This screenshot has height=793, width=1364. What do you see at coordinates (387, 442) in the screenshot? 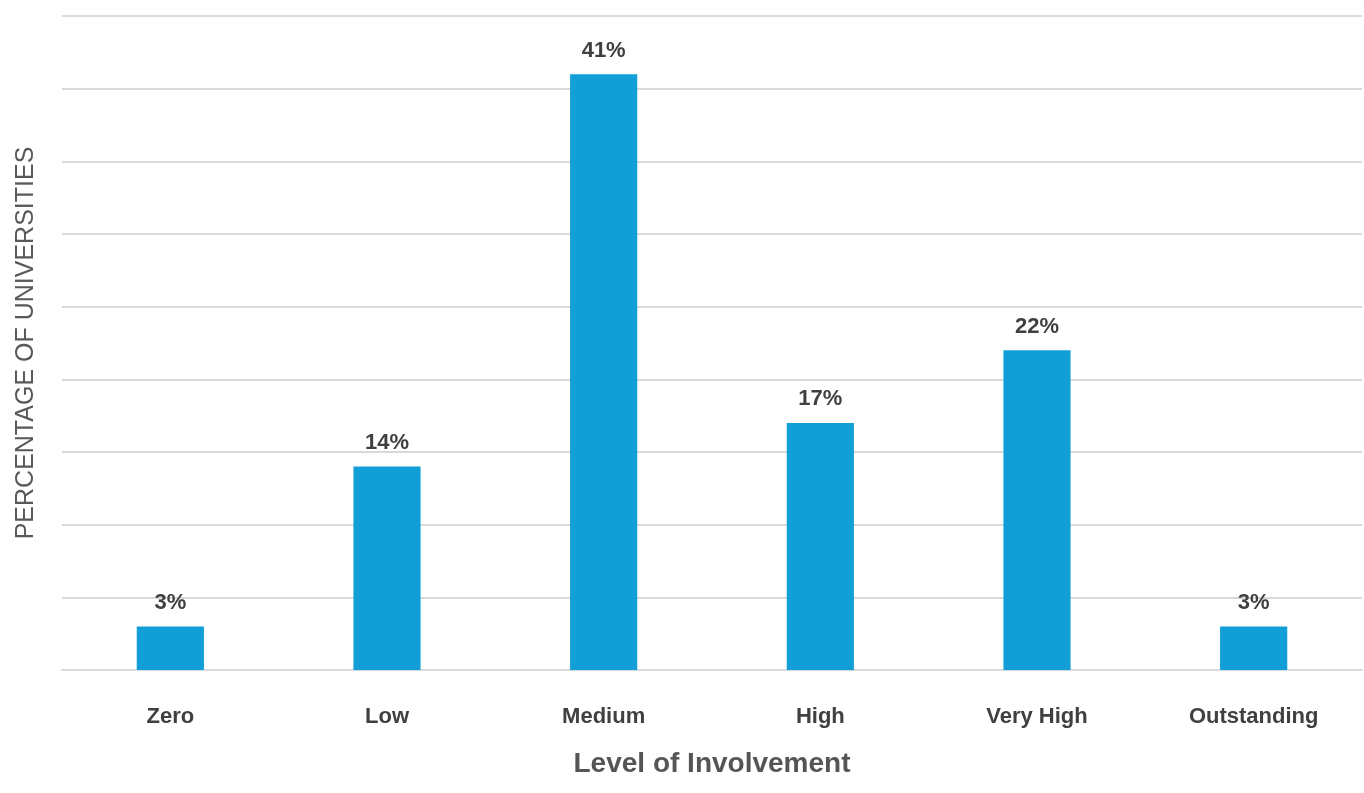
I see `data-label: 14%` at bounding box center [387, 442].